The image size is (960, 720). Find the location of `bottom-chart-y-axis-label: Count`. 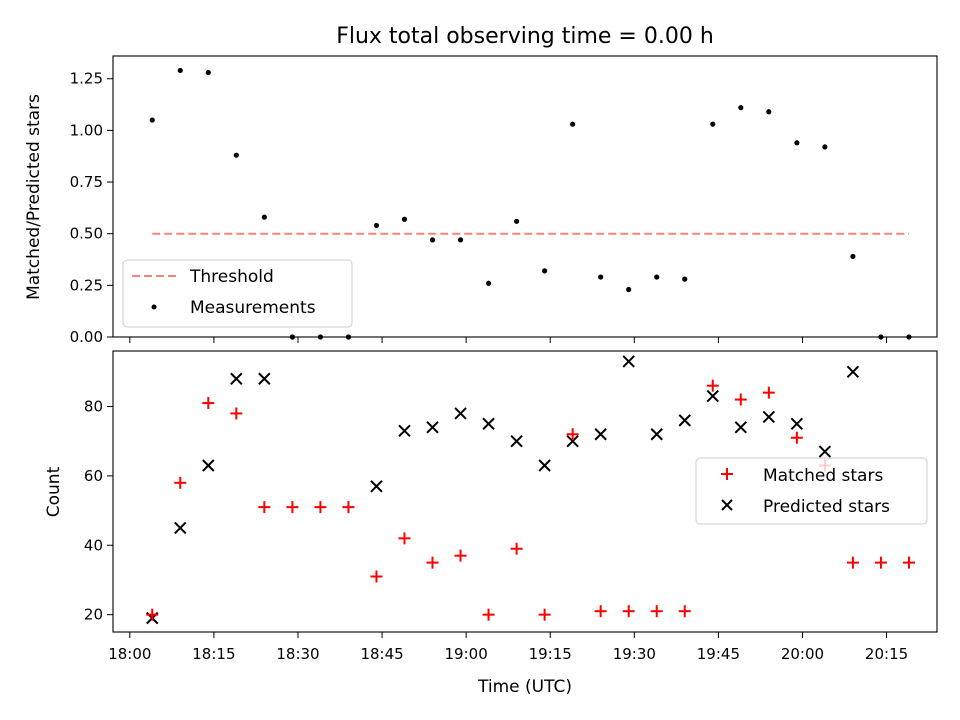

bottom-chart-y-axis-label: Count is located at coordinates (54, 491).